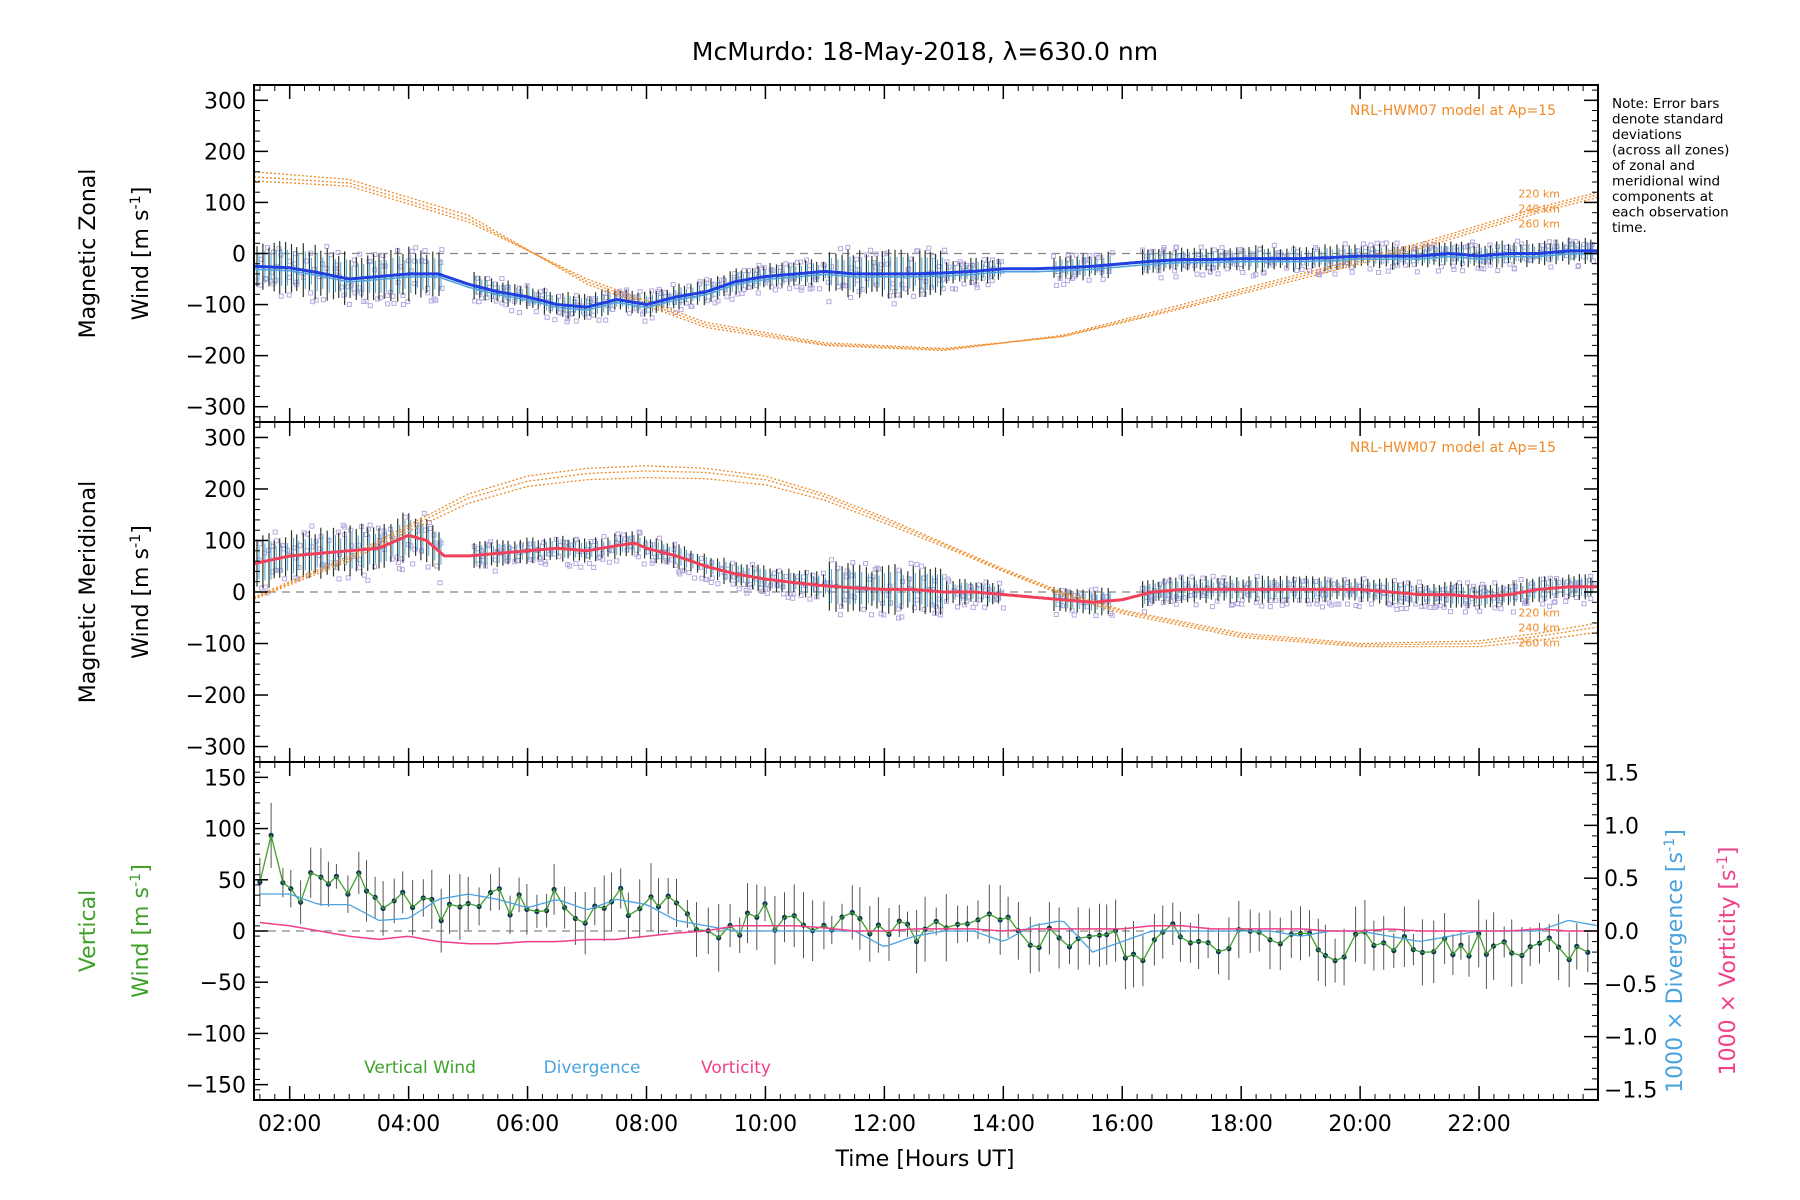 This screenshot has width=1800, height=1200. What do you see at coordinates (1667, 120) in the screenshot?
I see `note-line: denote standard` at bounding box center [1667, 120].